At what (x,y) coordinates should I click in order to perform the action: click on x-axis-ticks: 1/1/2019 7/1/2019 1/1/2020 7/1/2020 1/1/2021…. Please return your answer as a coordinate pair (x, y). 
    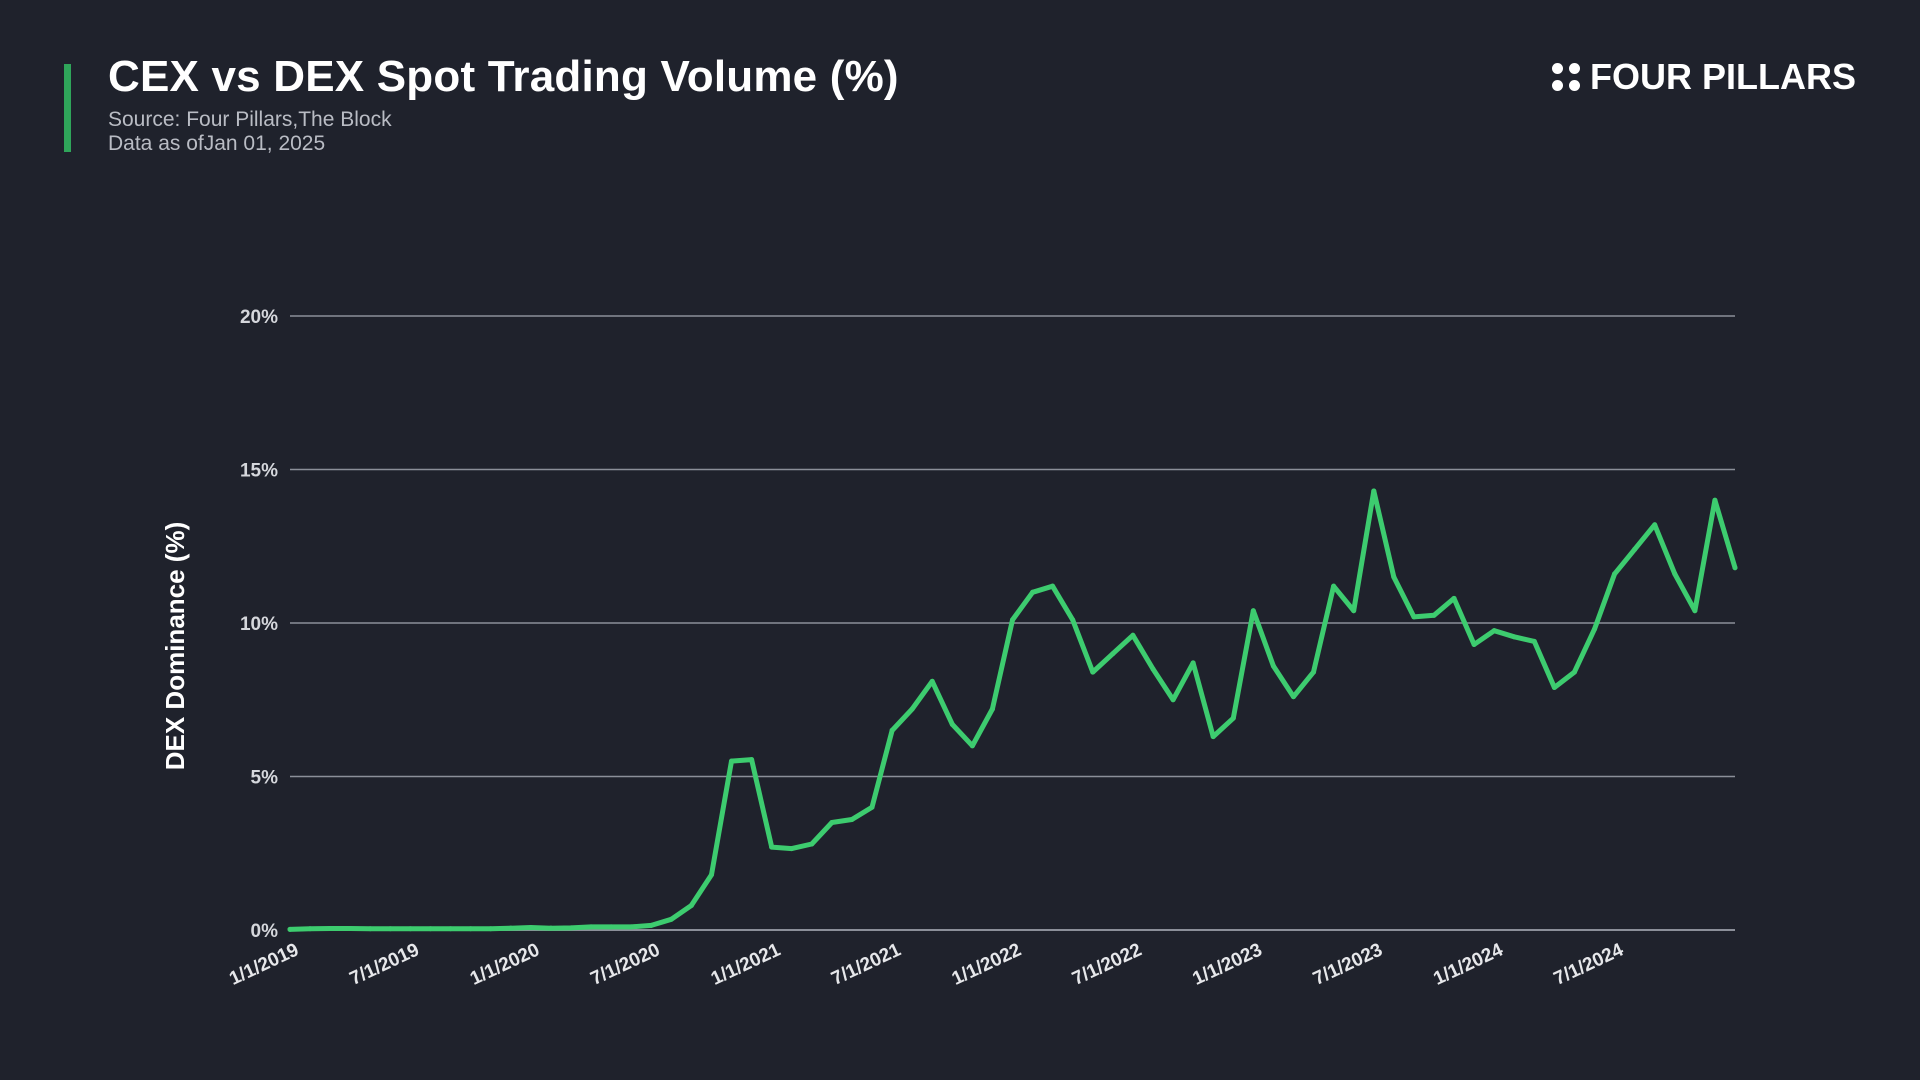
    Looking at the image, I should click on (926, 964).